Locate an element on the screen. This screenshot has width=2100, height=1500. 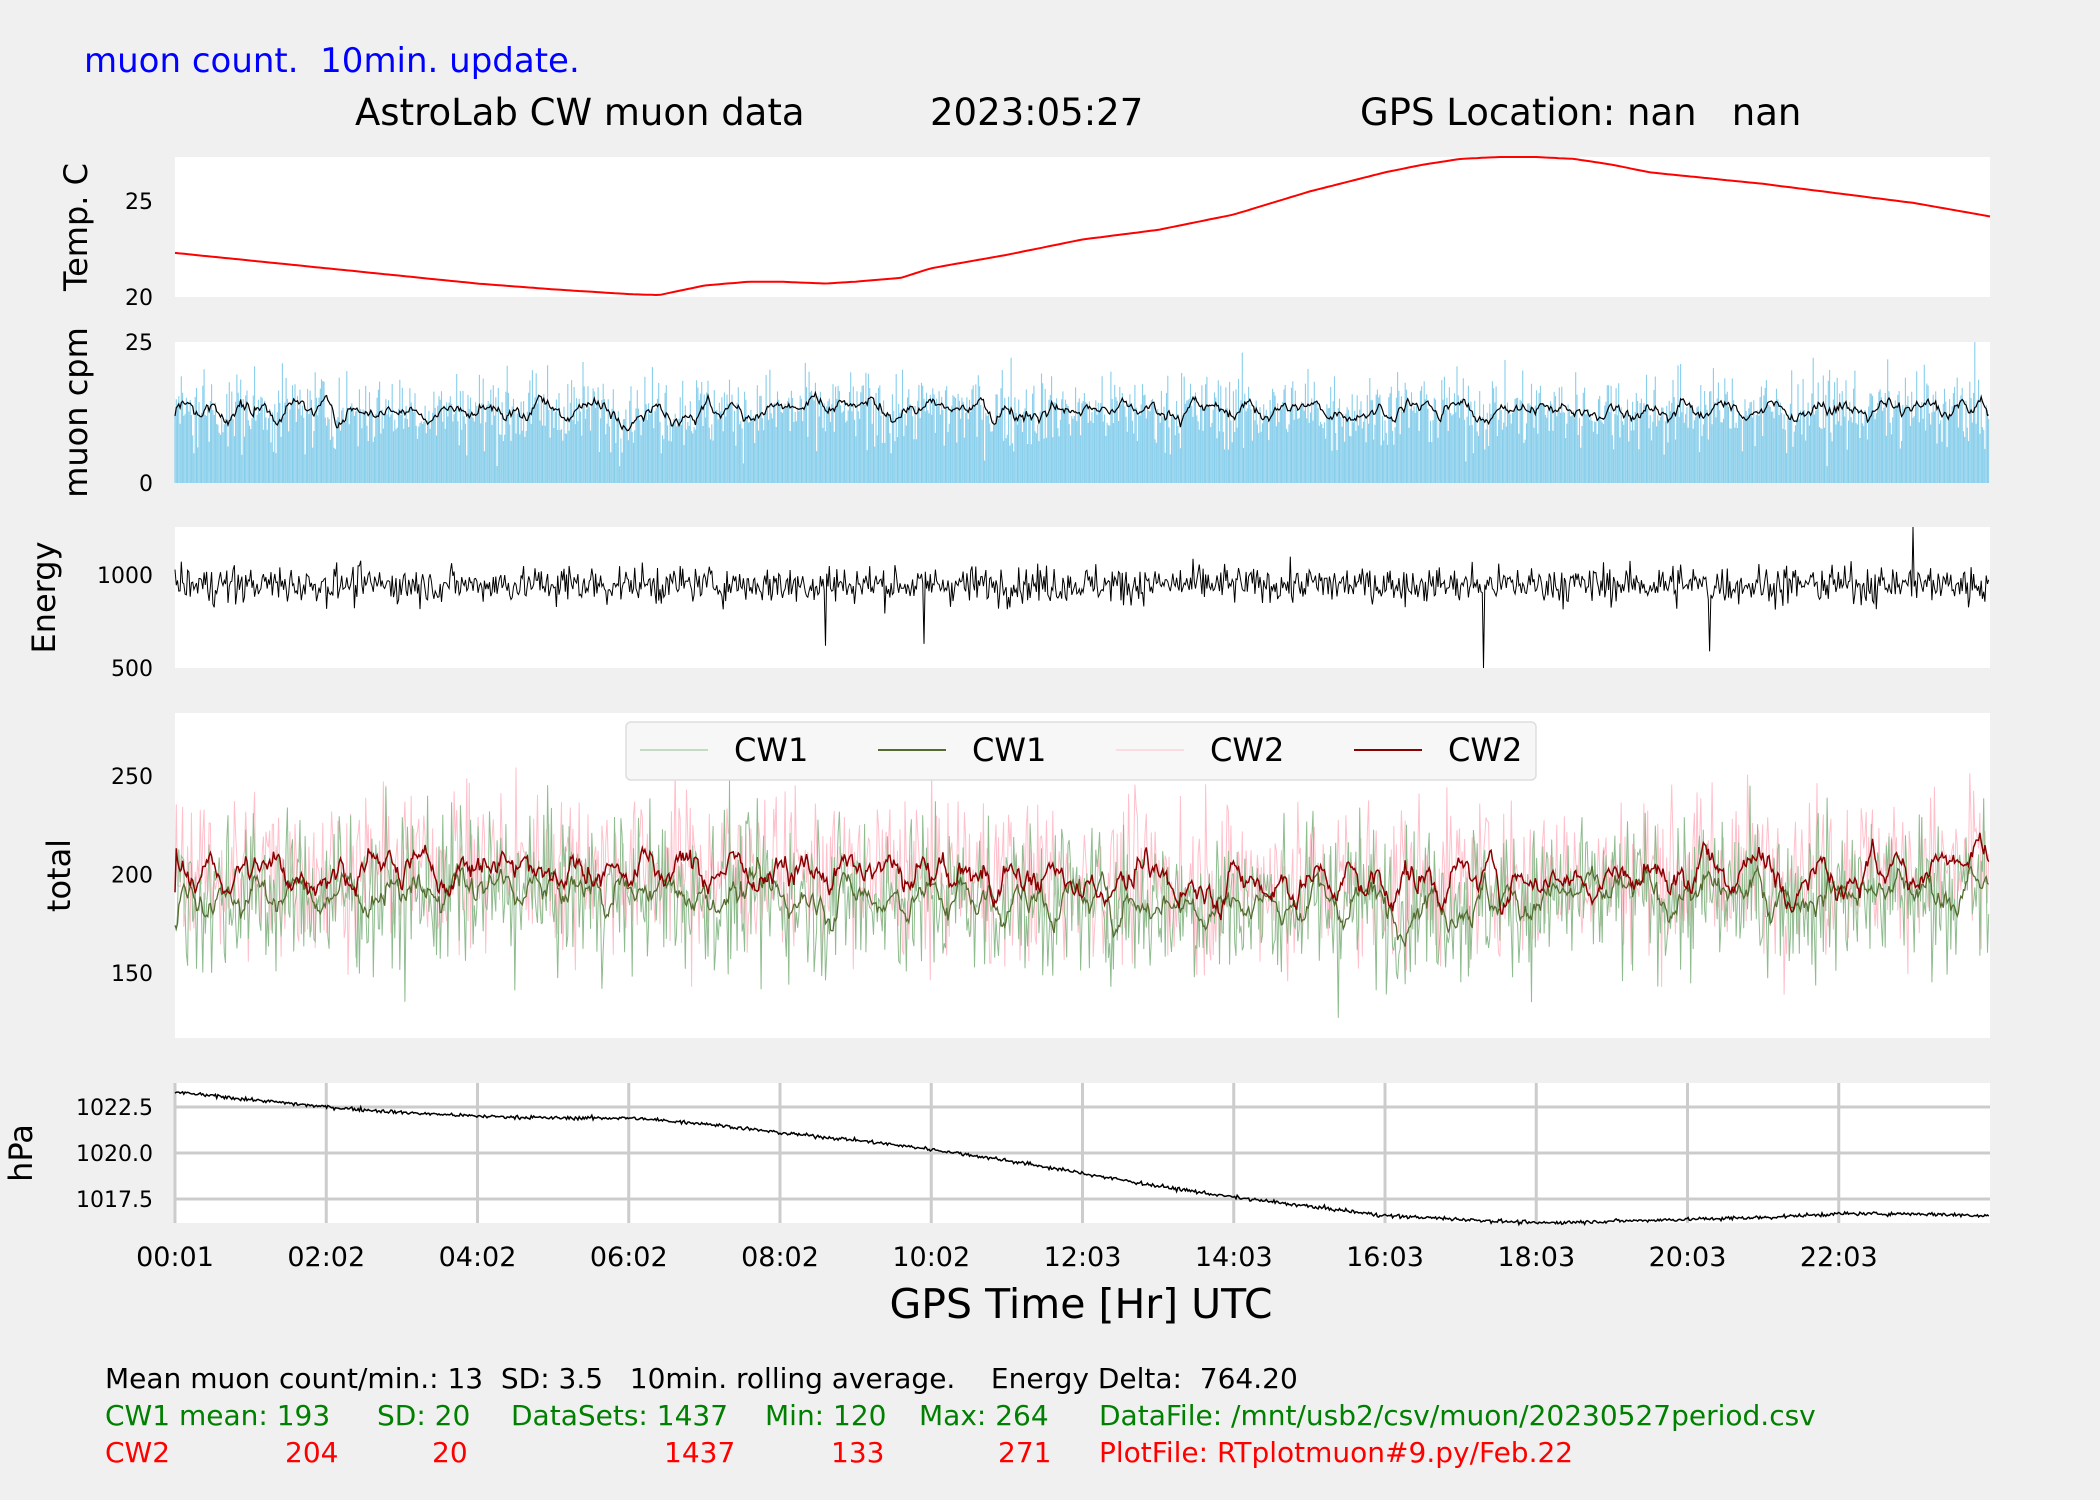
cw2-rolling-line is located at coordinates (1082, 876).